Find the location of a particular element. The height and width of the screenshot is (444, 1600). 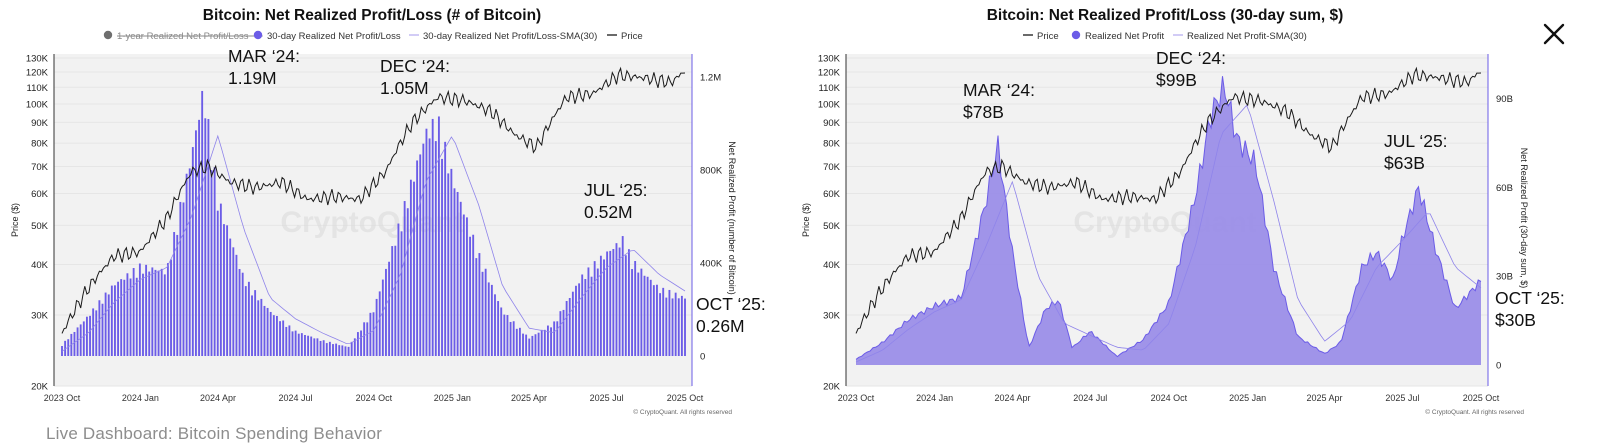

x-tick-label: 2025 Jan is located at coordinates (1247, 398).